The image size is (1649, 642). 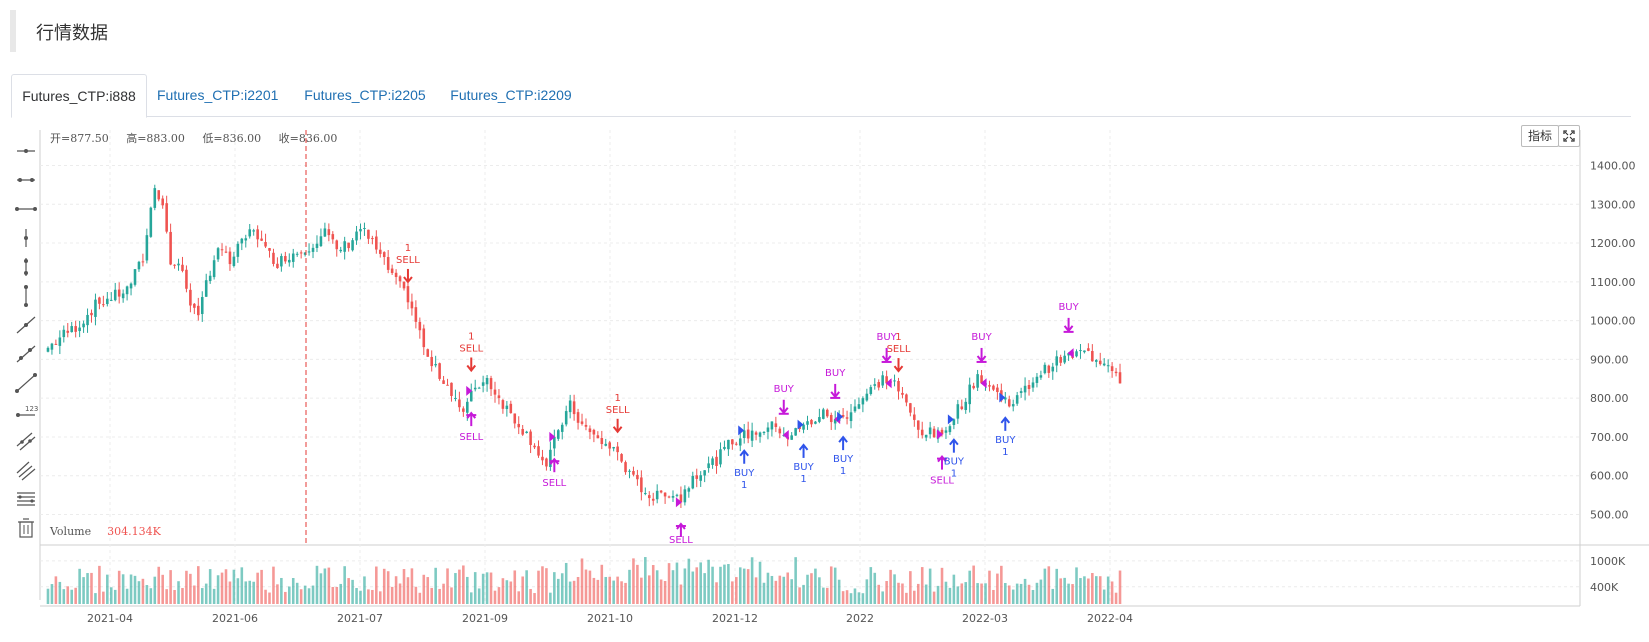 What do you see at coordinates (26, 354) in the screenshot?
I see `ray-line-icon` at bounding box center [26, 354].